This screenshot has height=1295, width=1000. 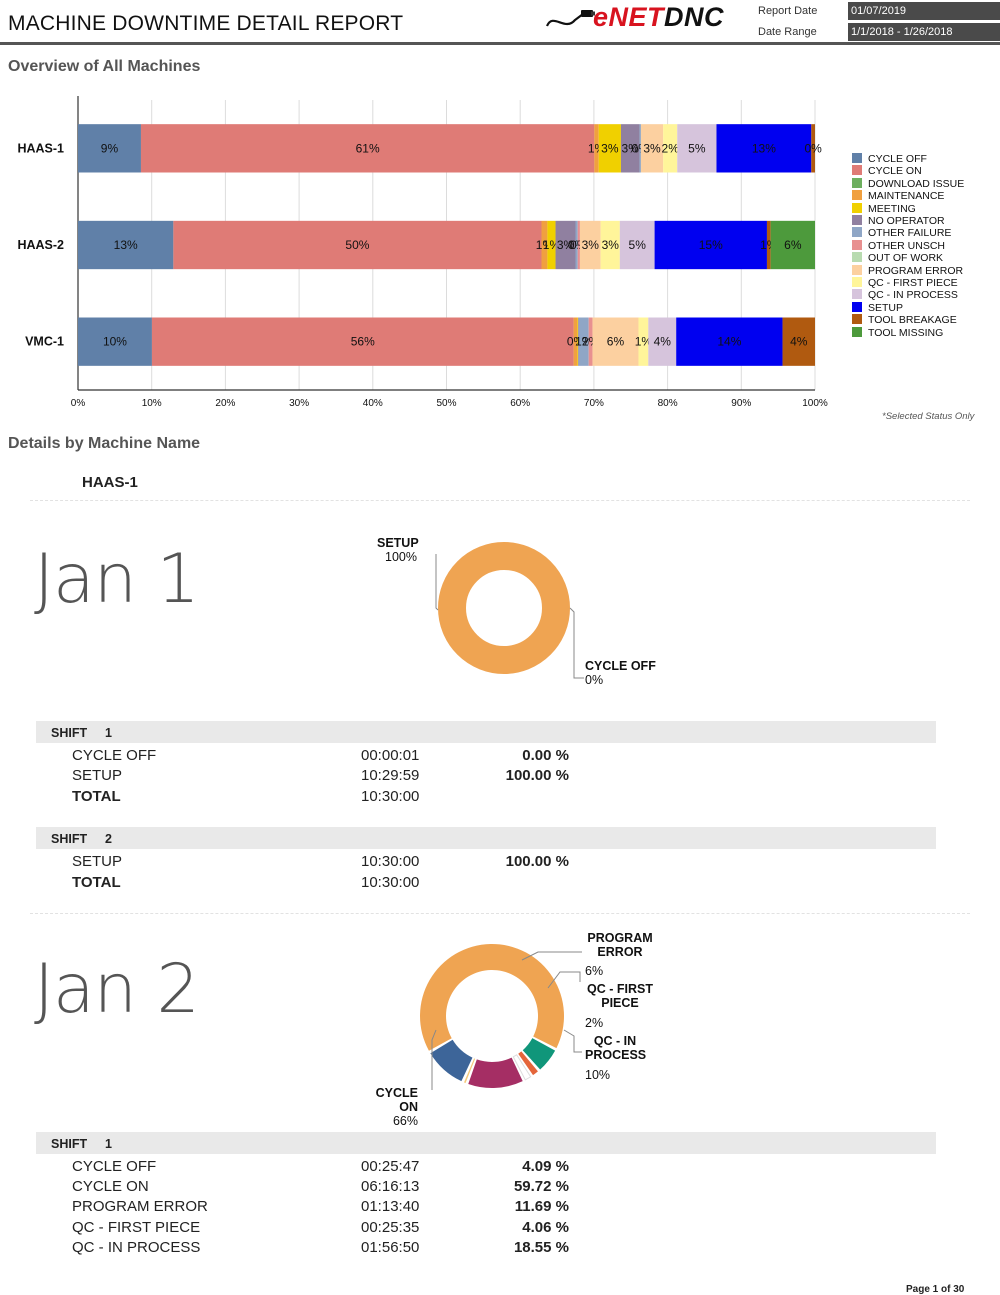 What do you see at coordinates (110, 482) in the screenshot?
I see `machine-name: HAAS-1` at bounding box center [110, 482].